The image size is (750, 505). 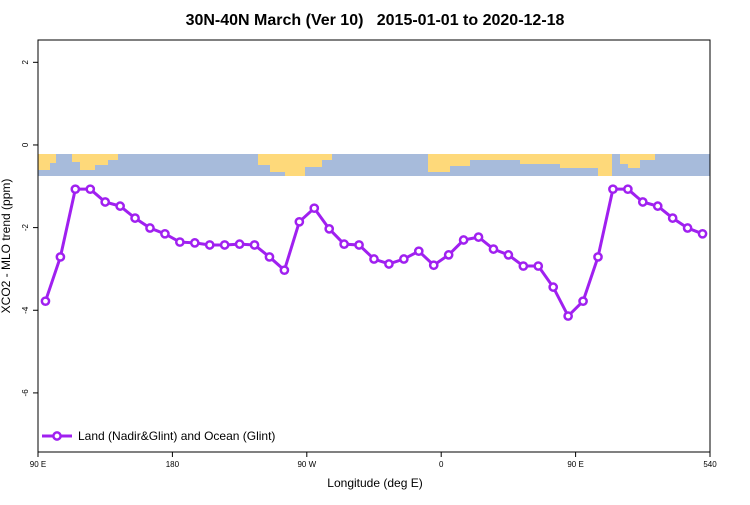 I want to click on x-axis-label: Longitude (deg E), so click(x=374, y=483).